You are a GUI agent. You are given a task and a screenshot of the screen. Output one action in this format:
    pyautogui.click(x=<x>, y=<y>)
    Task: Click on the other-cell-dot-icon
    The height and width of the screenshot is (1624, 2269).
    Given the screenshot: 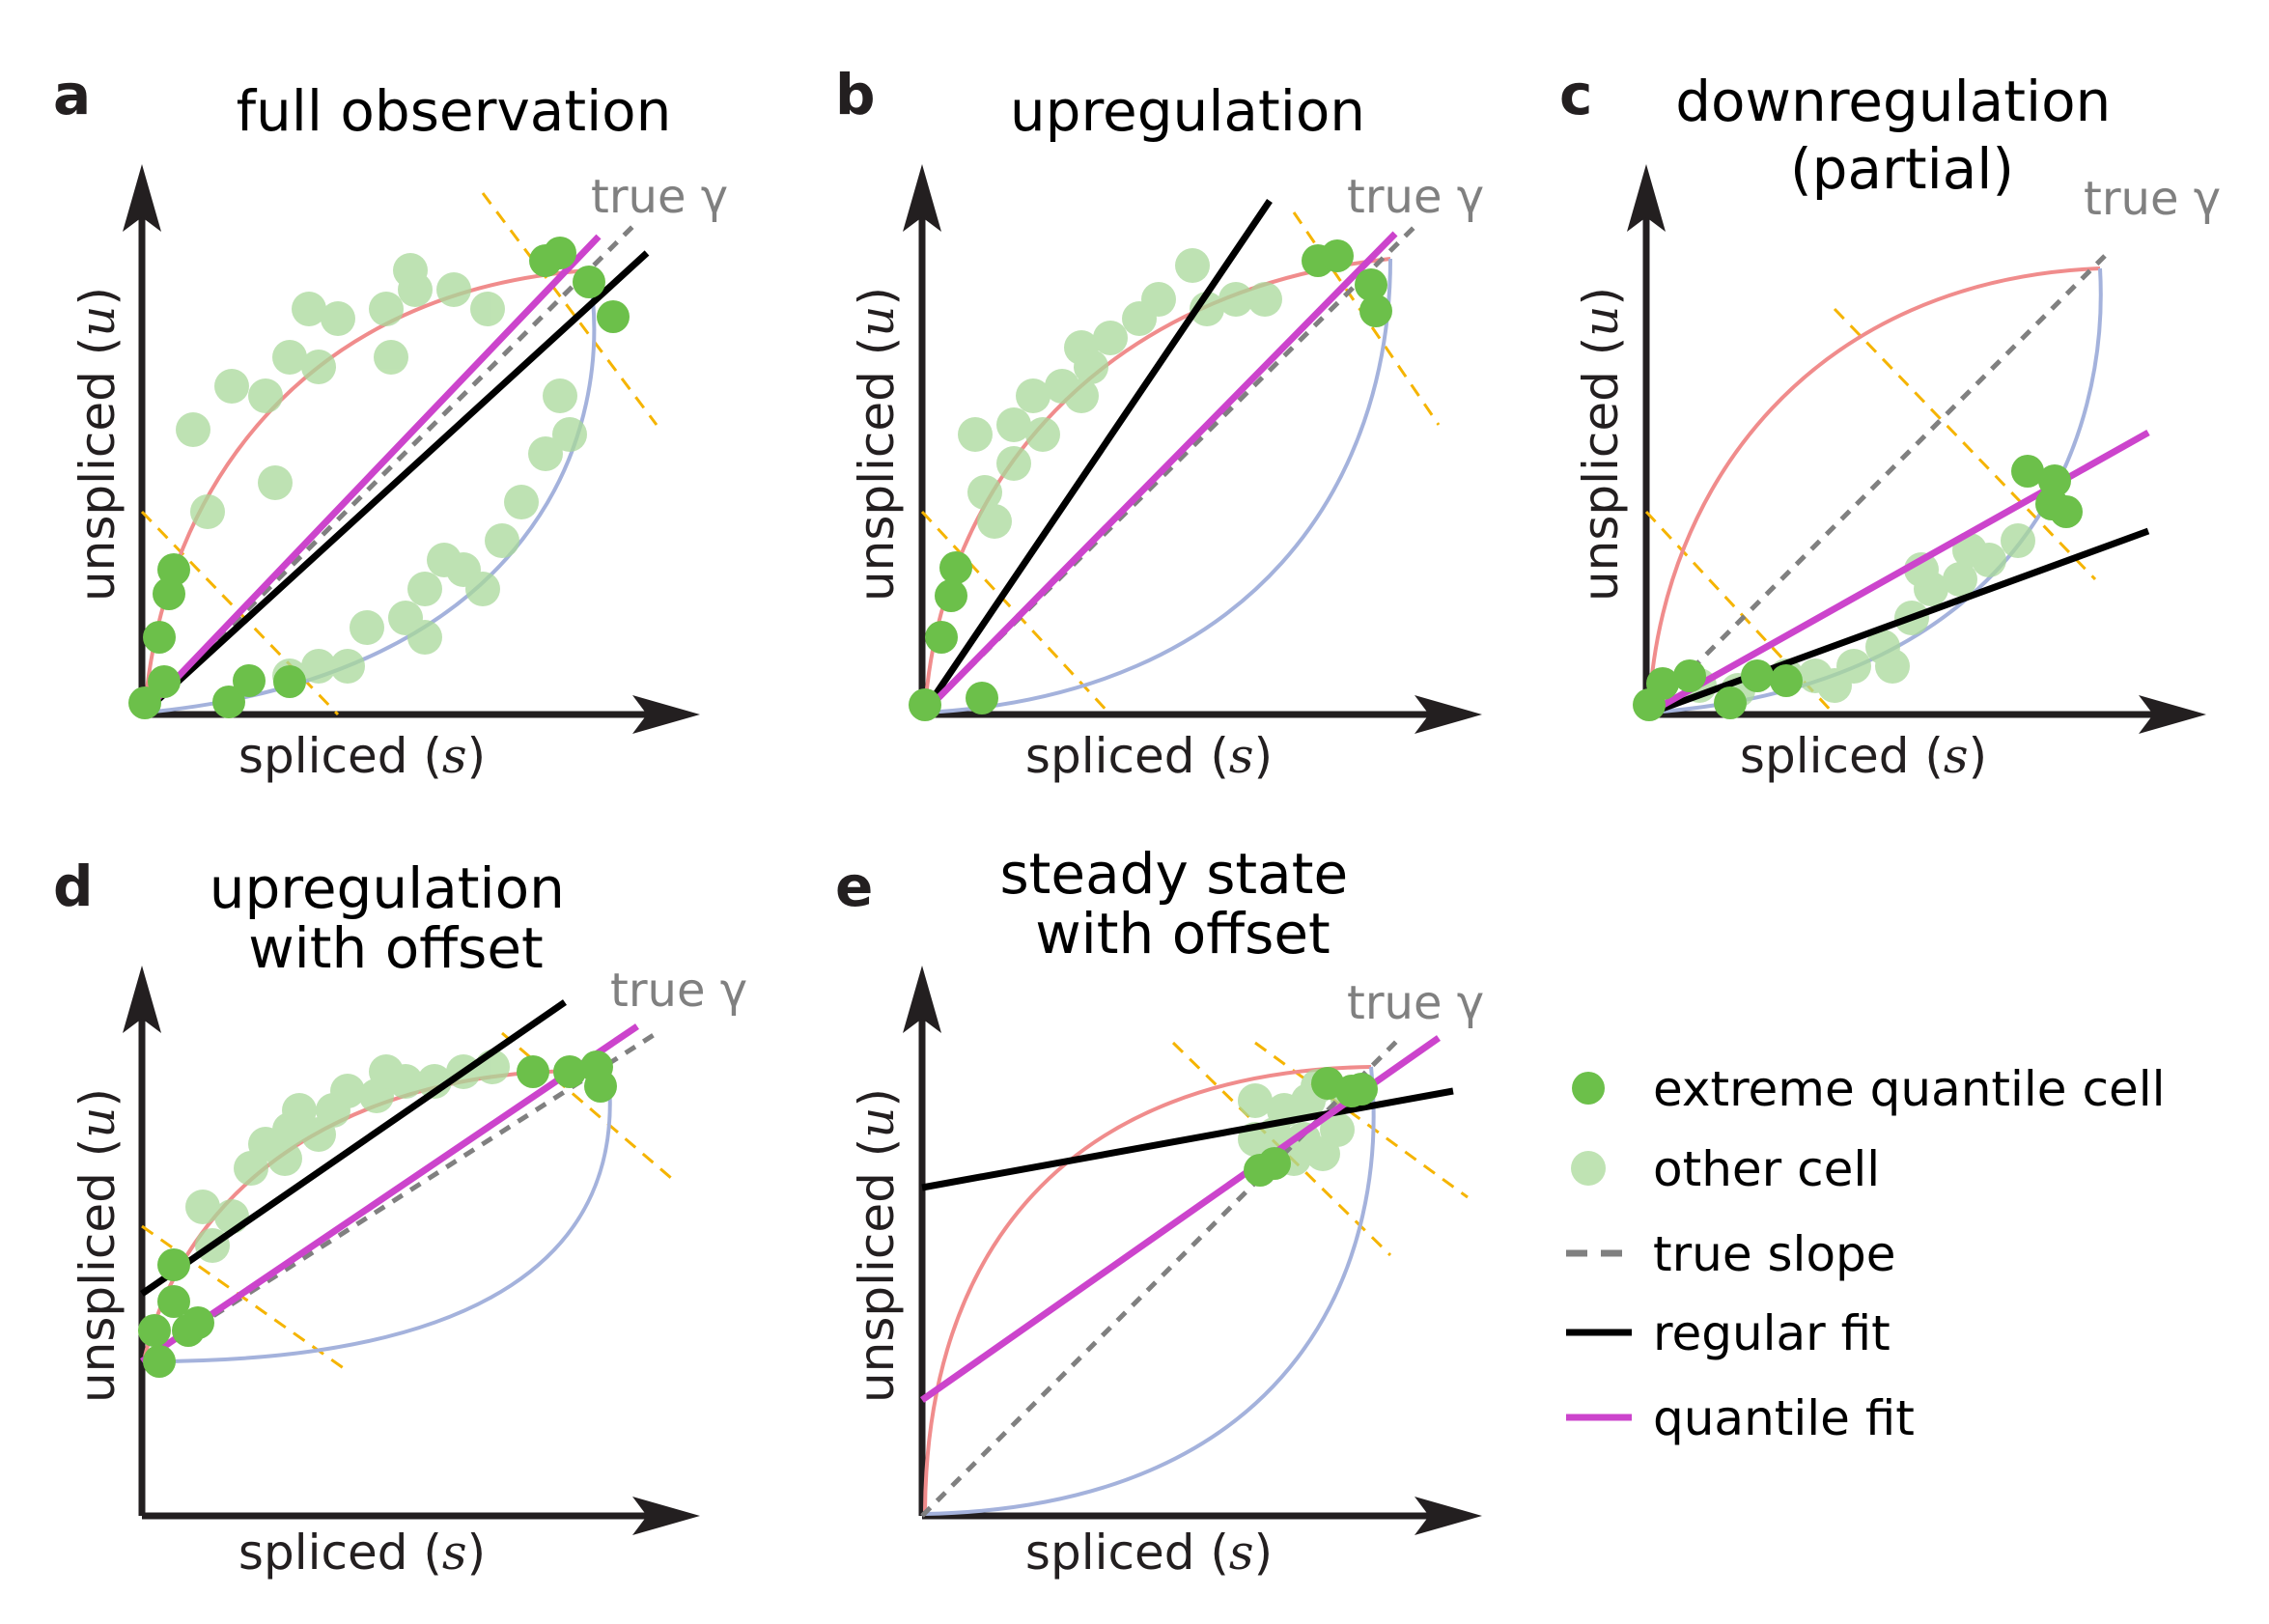 What is the action you would take?
    pyautogui.click(x=1588, y=1168)
    